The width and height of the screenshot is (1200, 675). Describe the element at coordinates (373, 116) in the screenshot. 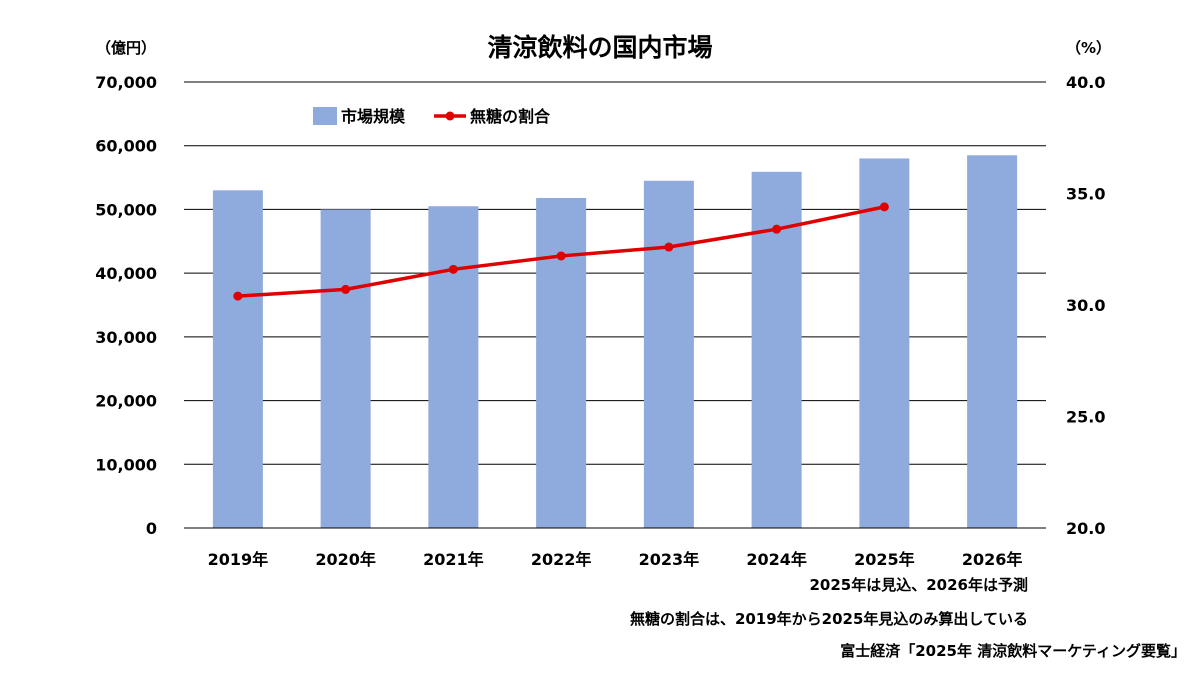

I see `legend-label-bar: 市場規模` at that location.